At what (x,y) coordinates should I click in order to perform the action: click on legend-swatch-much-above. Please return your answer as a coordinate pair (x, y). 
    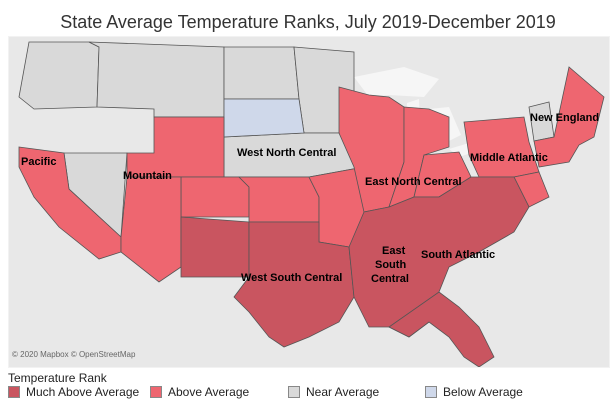
    Looking at the image, I should click on (14, 392).